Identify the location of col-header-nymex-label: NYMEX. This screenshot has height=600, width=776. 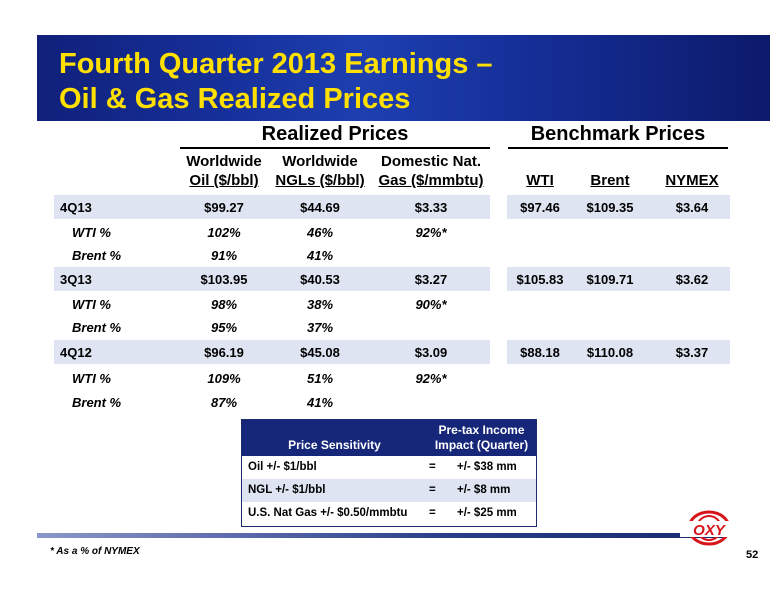
(692, 180).